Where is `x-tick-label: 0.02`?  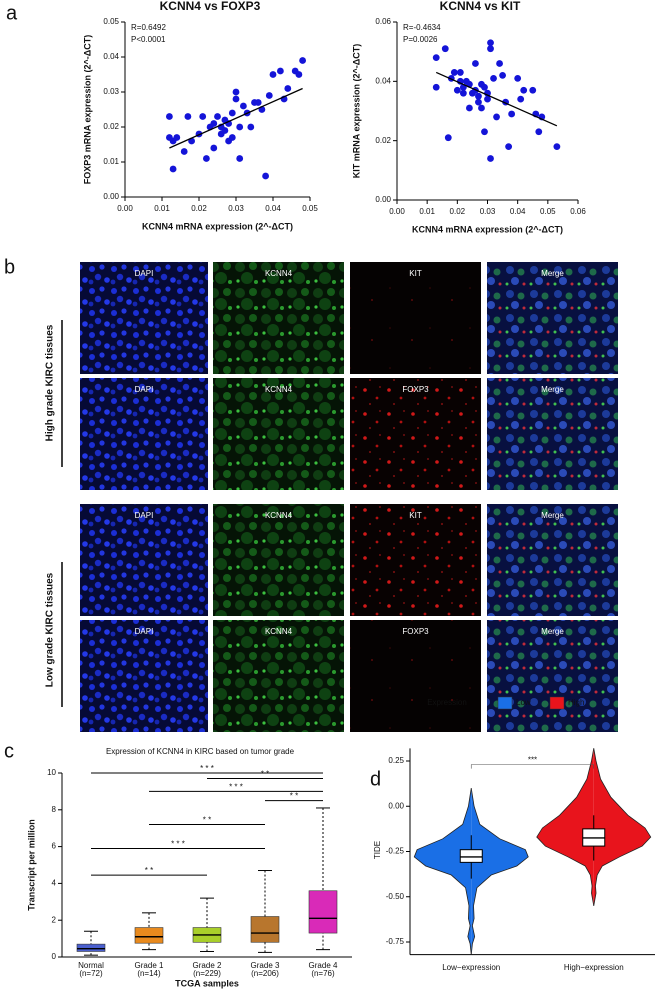 x-tick-label: 0.02 is located at coordinates (458, 211).